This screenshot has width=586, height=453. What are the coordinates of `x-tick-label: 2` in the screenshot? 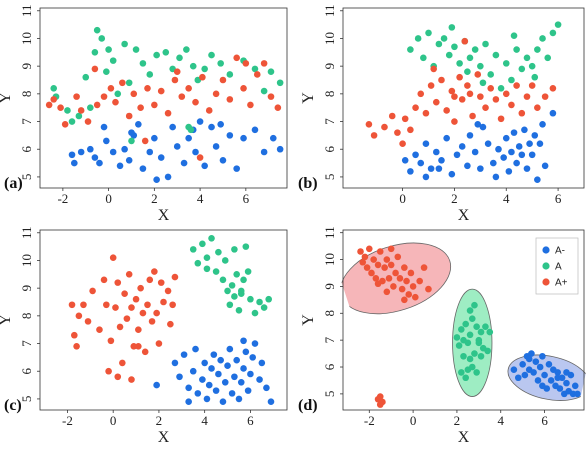 It's located at (159, 420).